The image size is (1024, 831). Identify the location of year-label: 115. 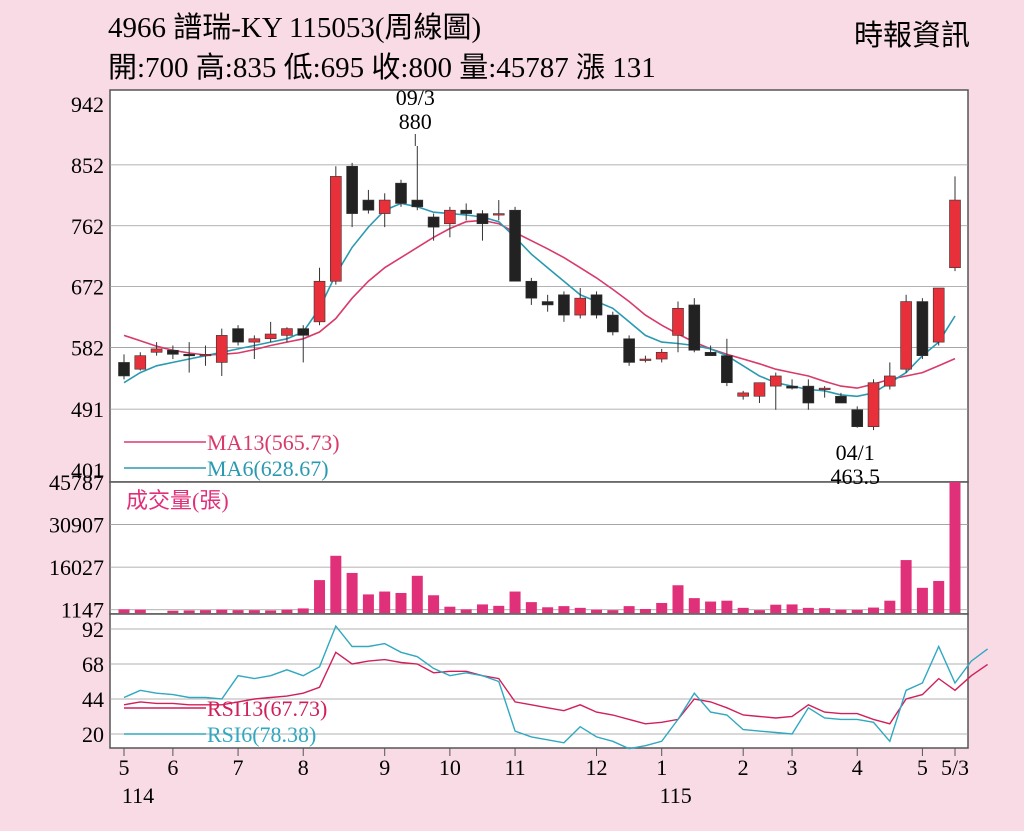
(676, 795).